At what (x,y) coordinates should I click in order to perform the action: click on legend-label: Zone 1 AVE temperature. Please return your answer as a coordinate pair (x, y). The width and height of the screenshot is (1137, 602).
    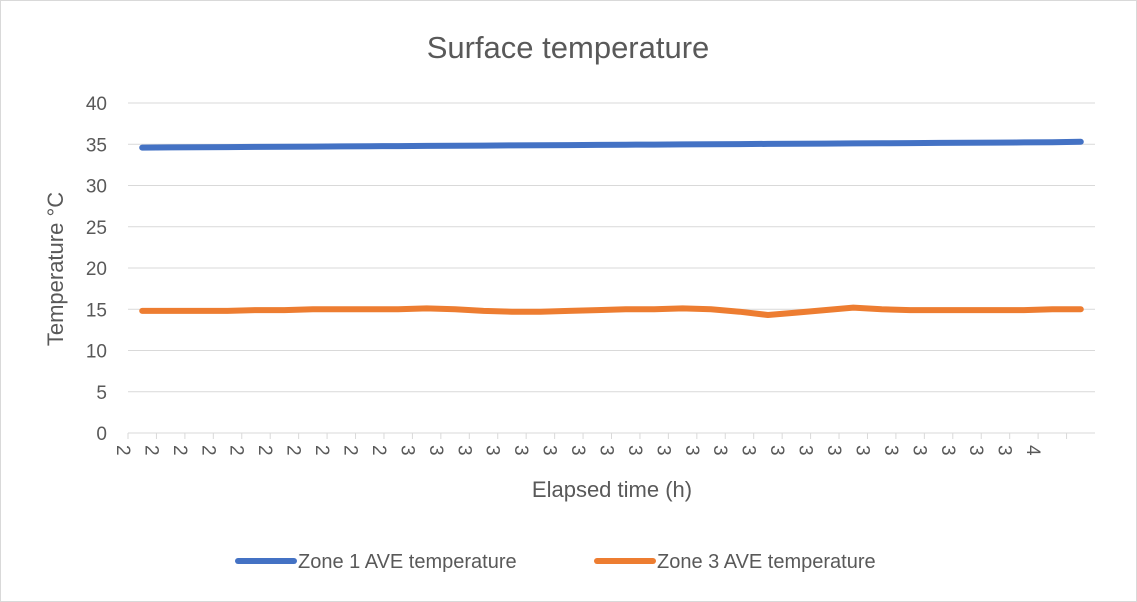
    Looking at the image, I should click on (407, 562).